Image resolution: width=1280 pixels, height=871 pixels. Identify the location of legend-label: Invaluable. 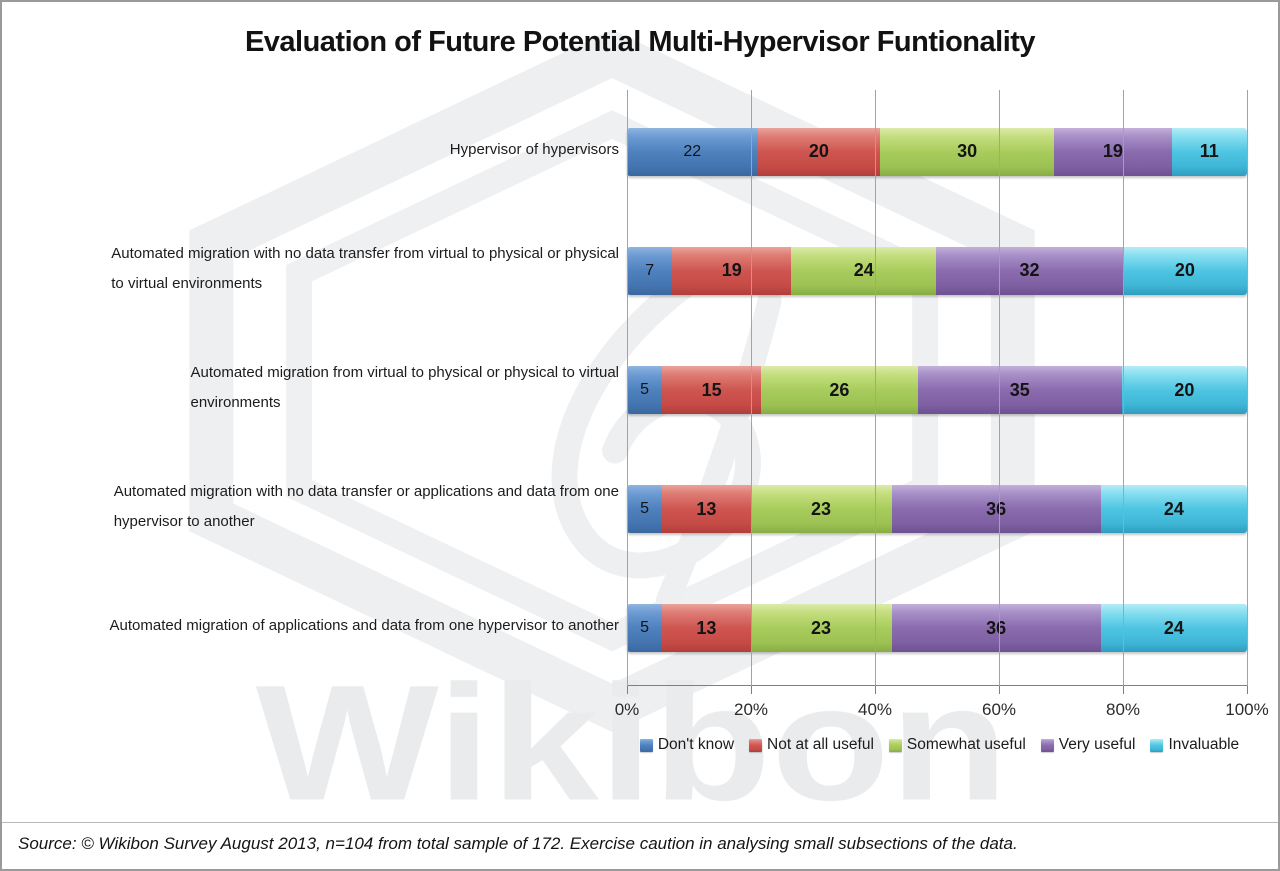
(1204, 744).